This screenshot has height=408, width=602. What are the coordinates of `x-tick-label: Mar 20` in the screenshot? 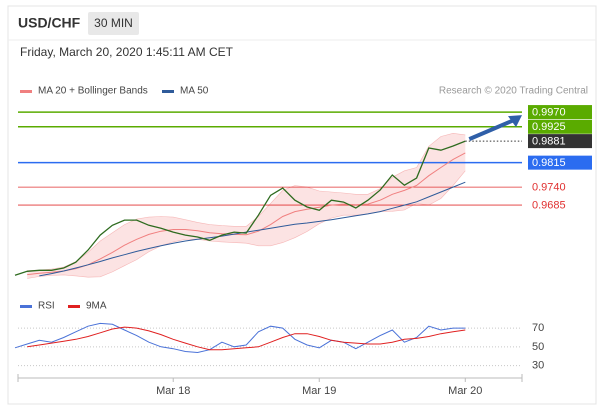 It's located at (465, 391).